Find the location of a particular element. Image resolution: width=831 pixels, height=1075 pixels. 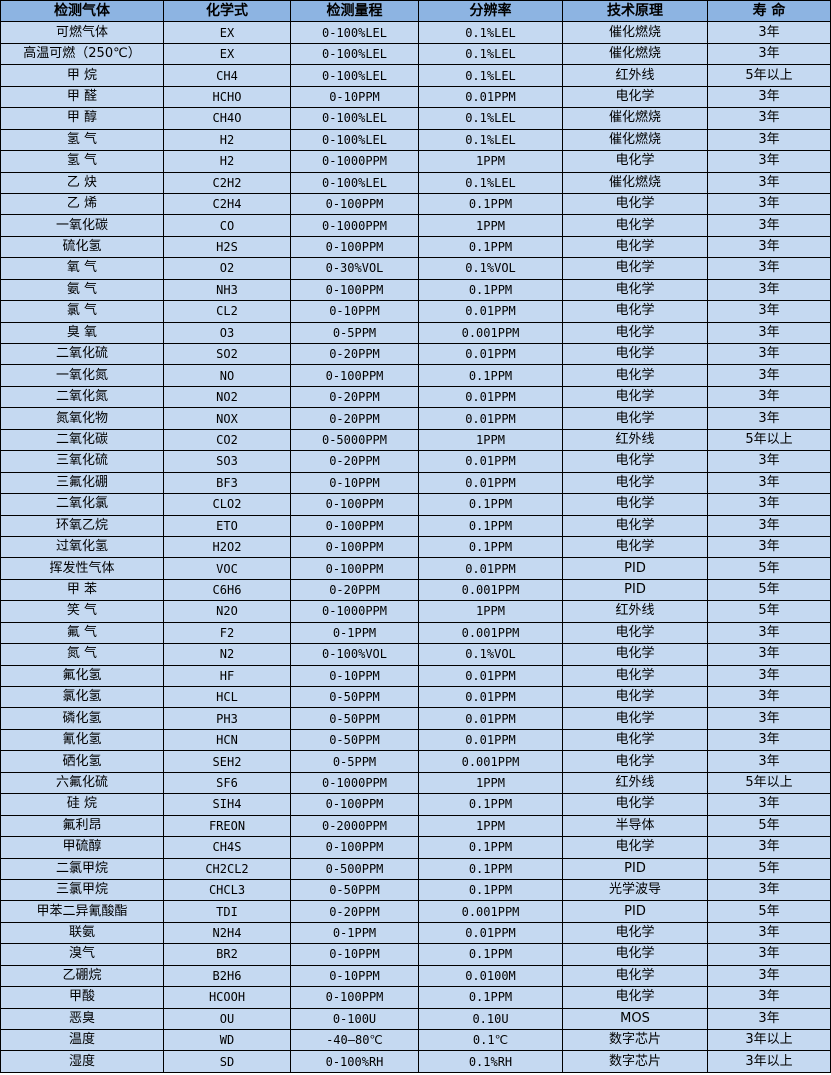

gas-name-cell: 环氧乙烷 is located at coordinates (82, 525).